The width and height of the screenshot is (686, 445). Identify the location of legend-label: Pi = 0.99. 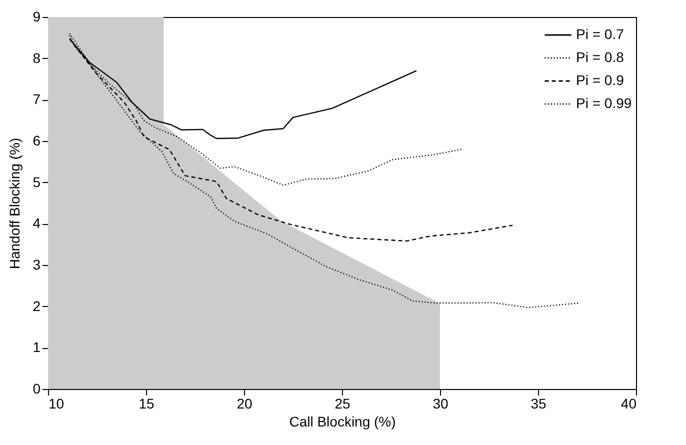
(604, 103).